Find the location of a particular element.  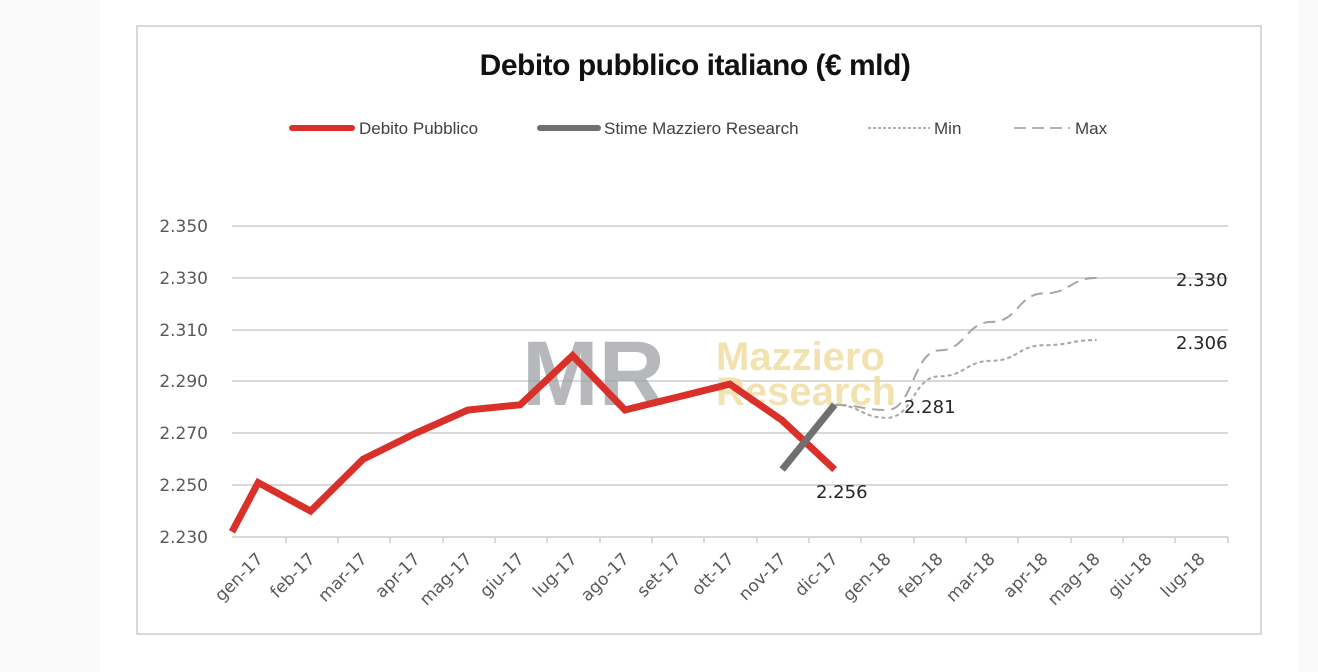

watermark-line1: Mazziero is located at coordinates (800, 357).